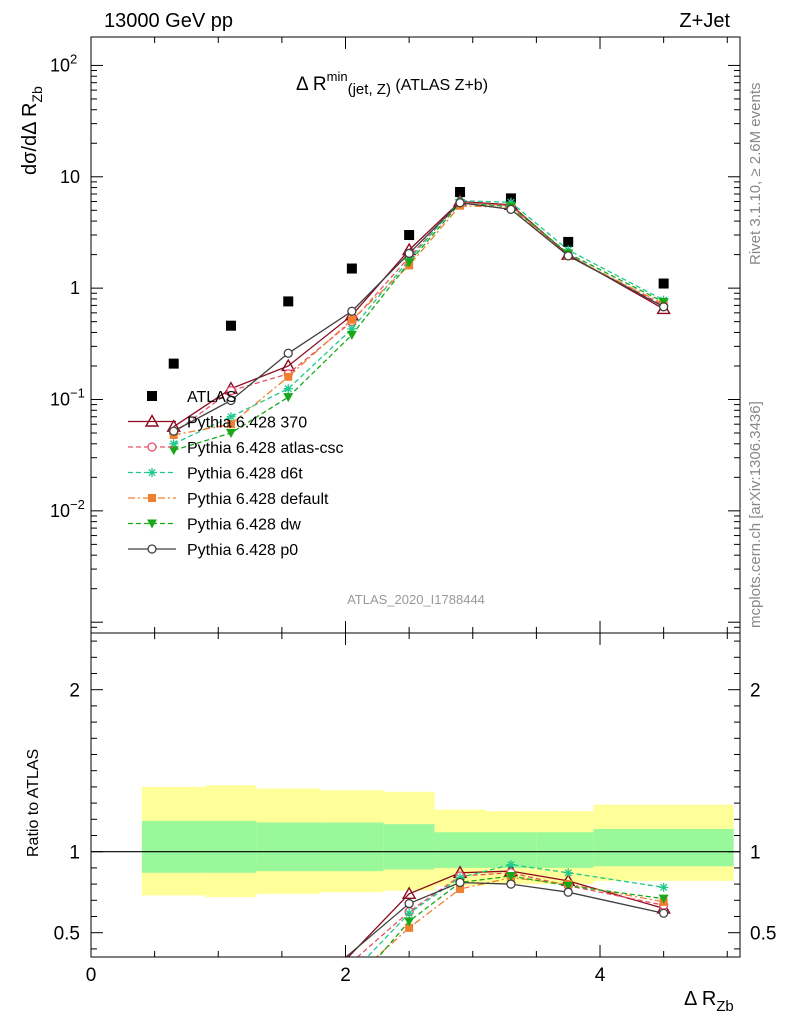 Image resolution: width=786 pixels, height=1029 pixels. Describe the element at coordinates (91, 975) in the screenshot. I see `ratio-x-label: 0` at that location.